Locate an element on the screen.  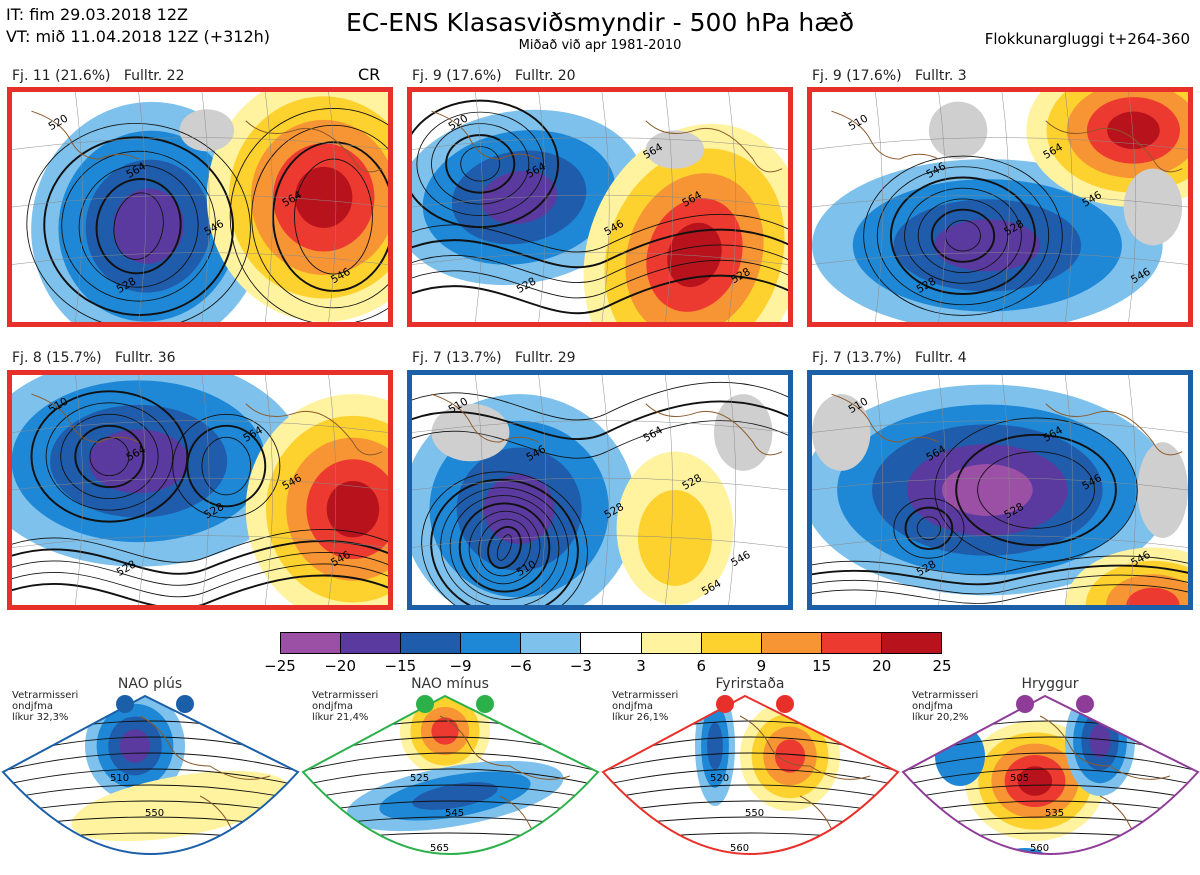
panel-1-label: Fj. 11 (21.6%) Fulltr. 22 is located at coordinates (98, 76).